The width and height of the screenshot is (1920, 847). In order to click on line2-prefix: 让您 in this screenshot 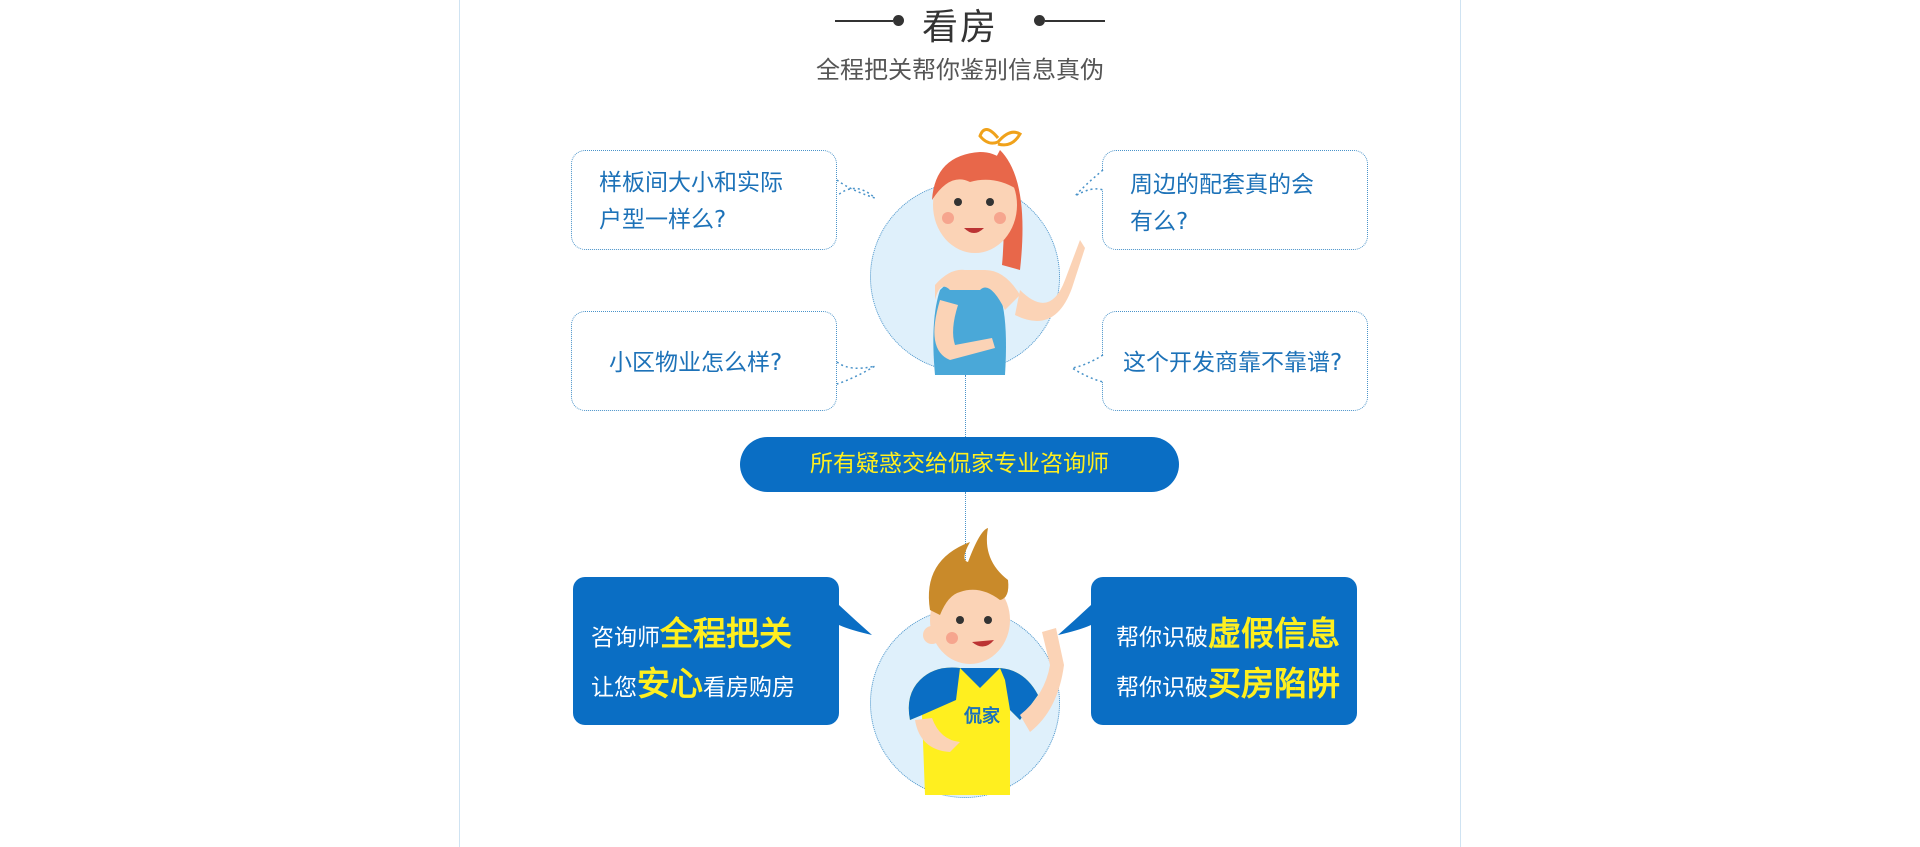, I will do `click(614, 688)`.